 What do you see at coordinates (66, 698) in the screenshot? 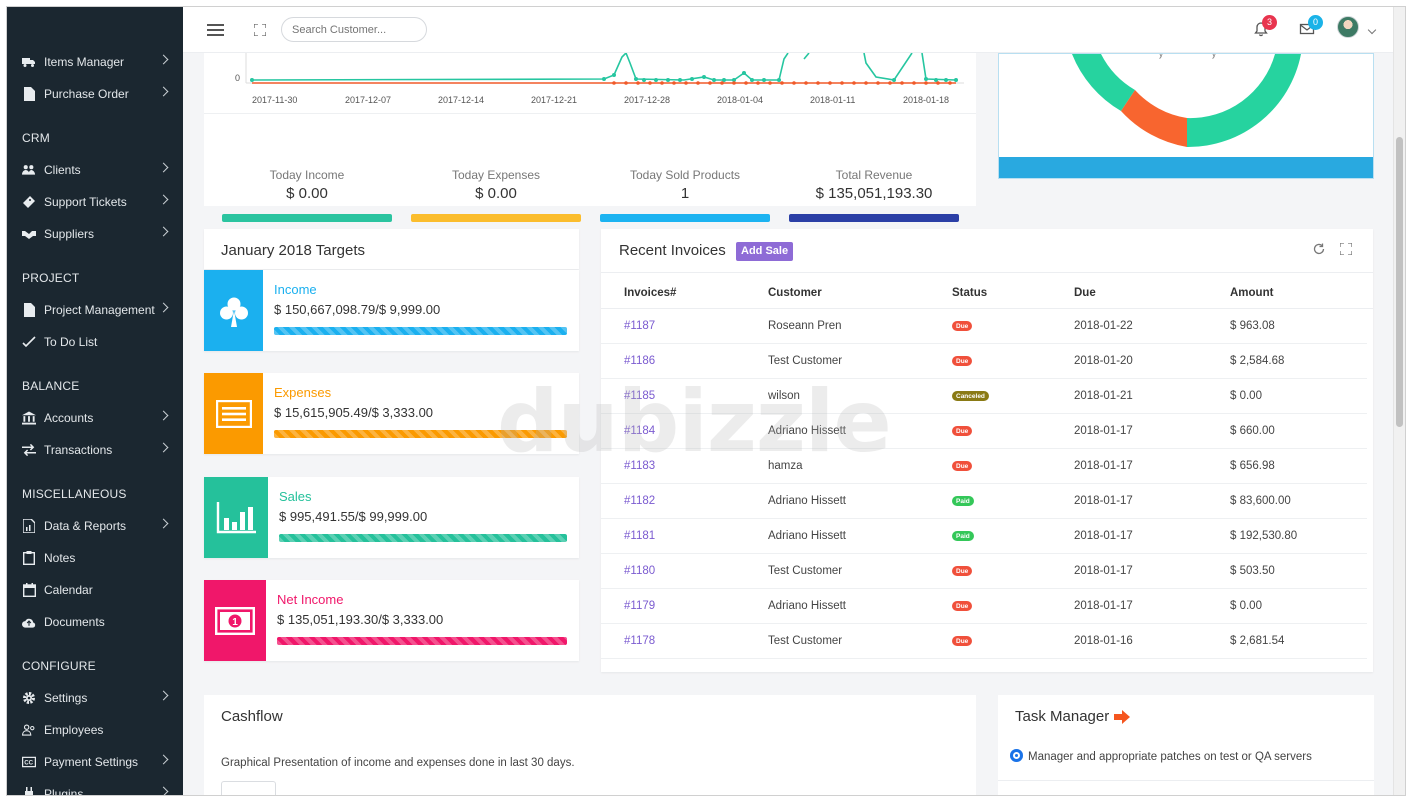
I see `sidebar-item-label: Settings` at bounding box center [66, 698].